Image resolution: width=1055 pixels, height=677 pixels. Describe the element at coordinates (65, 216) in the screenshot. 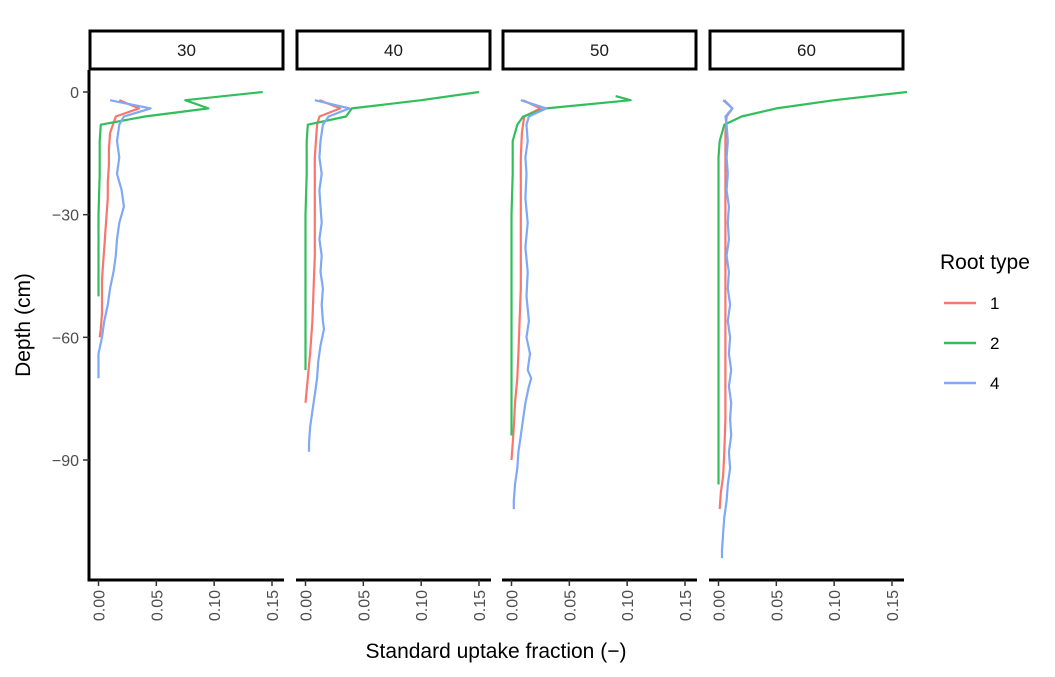

I see `y-tick-label: −30` at that location.